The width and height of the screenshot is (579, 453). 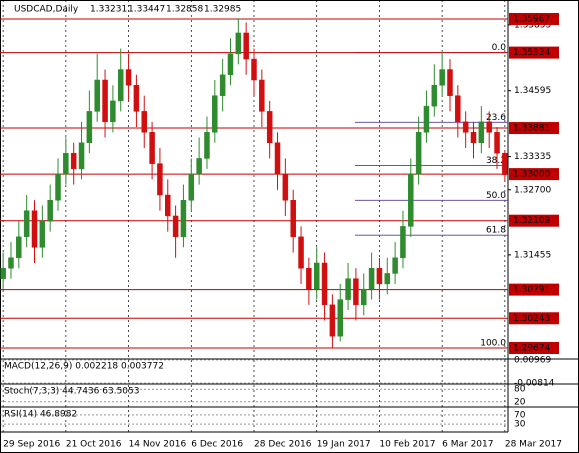 I want to click on level-label: 1.30243, so click(x=531, y=319).